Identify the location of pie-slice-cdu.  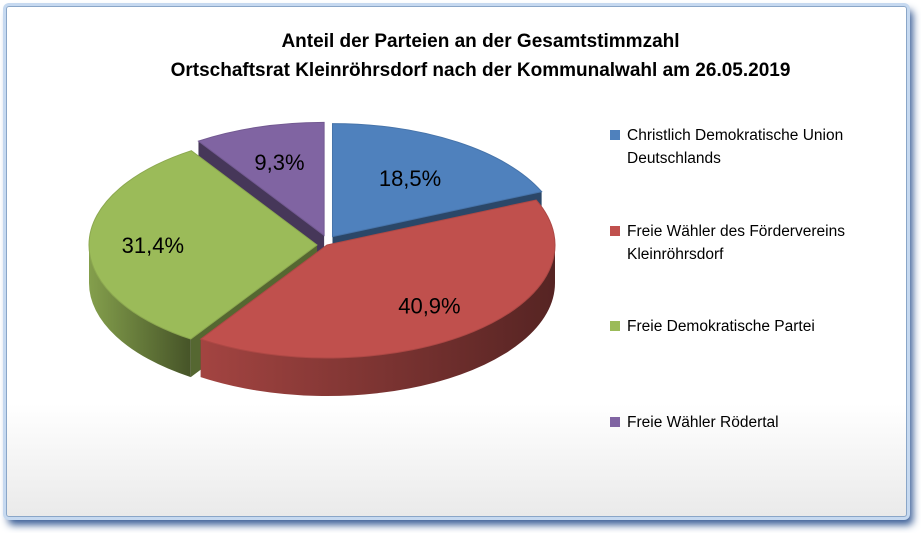
(437, 180).